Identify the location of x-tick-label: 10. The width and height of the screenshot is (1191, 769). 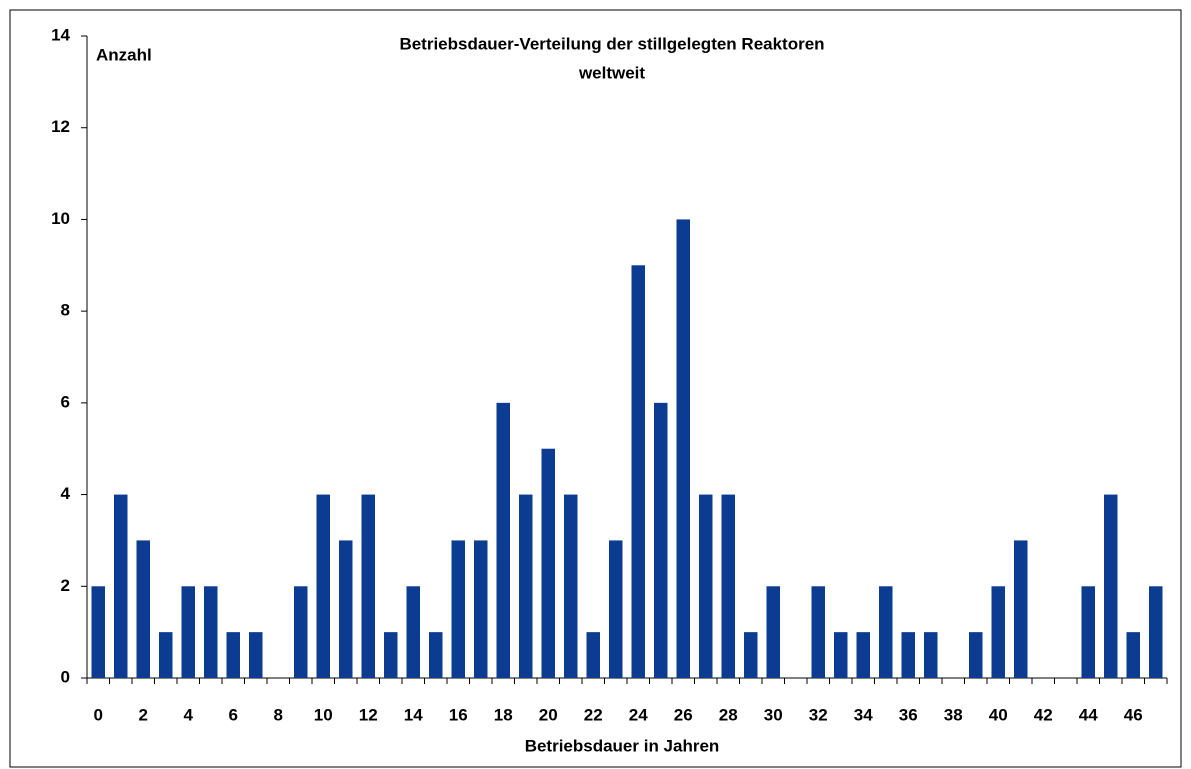
(323, 714).